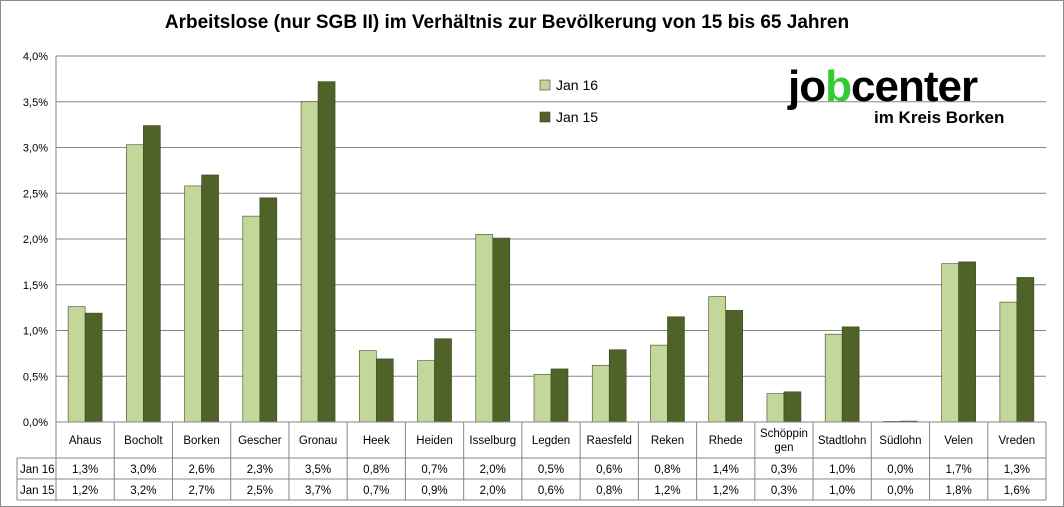  Describe the element at coordinates (551, 441) in the screenshot. I see `category-label: Legden` at that location.